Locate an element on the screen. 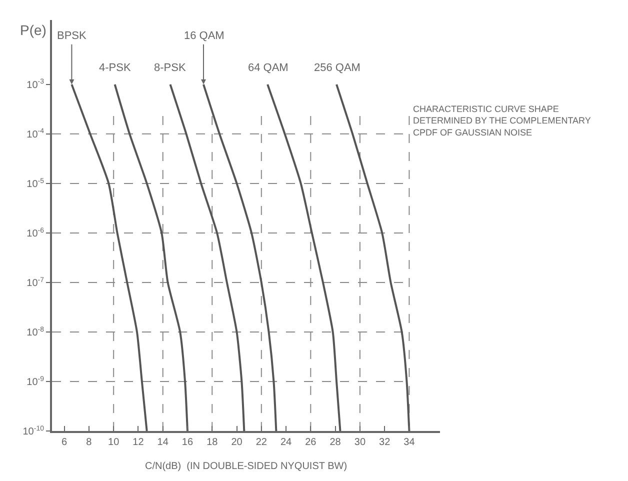 The height and width of the screenshot is (481, 628). y-tick-label: 10$^{-10}$ is located at coordinates (33, 431).